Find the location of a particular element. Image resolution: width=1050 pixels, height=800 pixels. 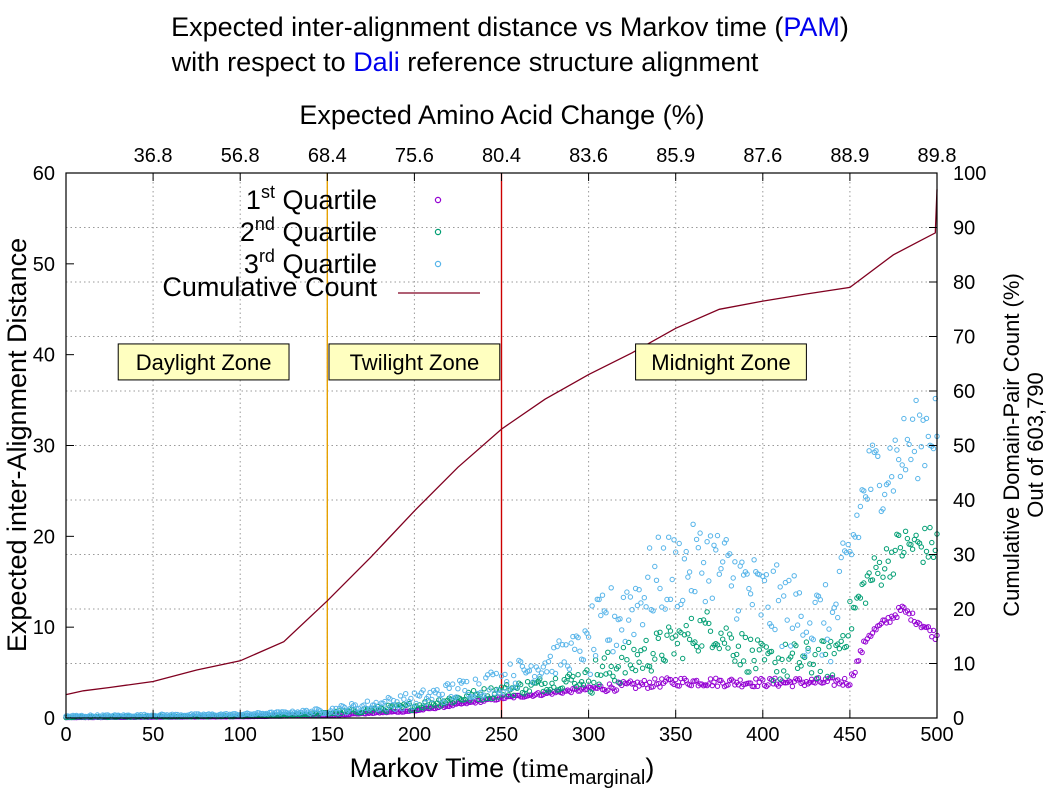

x-axis-label: Markov Time (timemarginal) is located at coordinates (502, 771).